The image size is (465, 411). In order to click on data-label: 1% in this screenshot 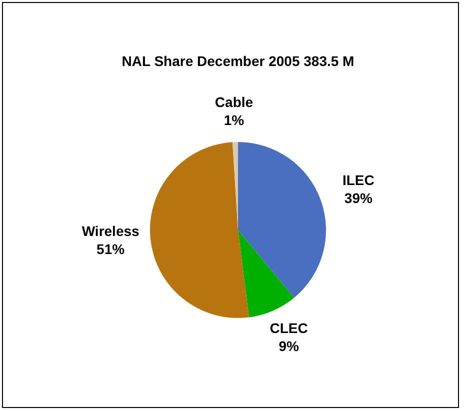, I will do `click(234, 120)`.